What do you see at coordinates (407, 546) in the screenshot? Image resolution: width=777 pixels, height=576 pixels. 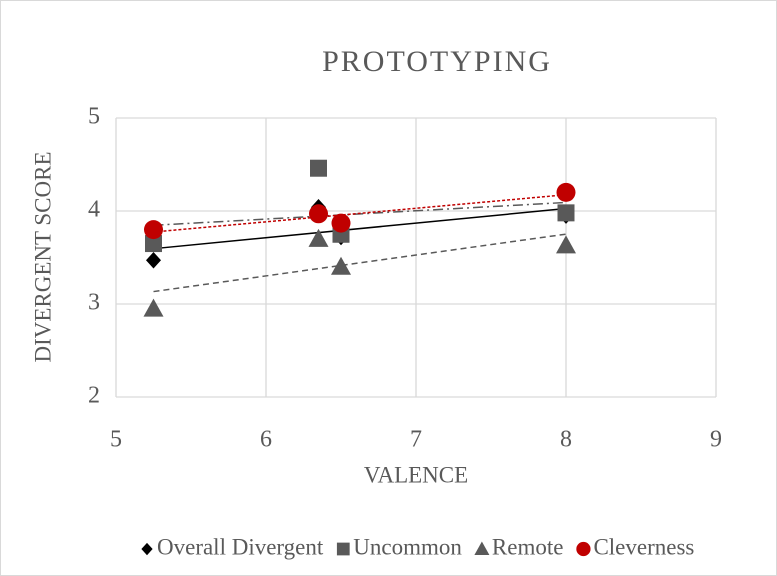 I see `legend-label: Uncommon` at bounding box center [407, 546].